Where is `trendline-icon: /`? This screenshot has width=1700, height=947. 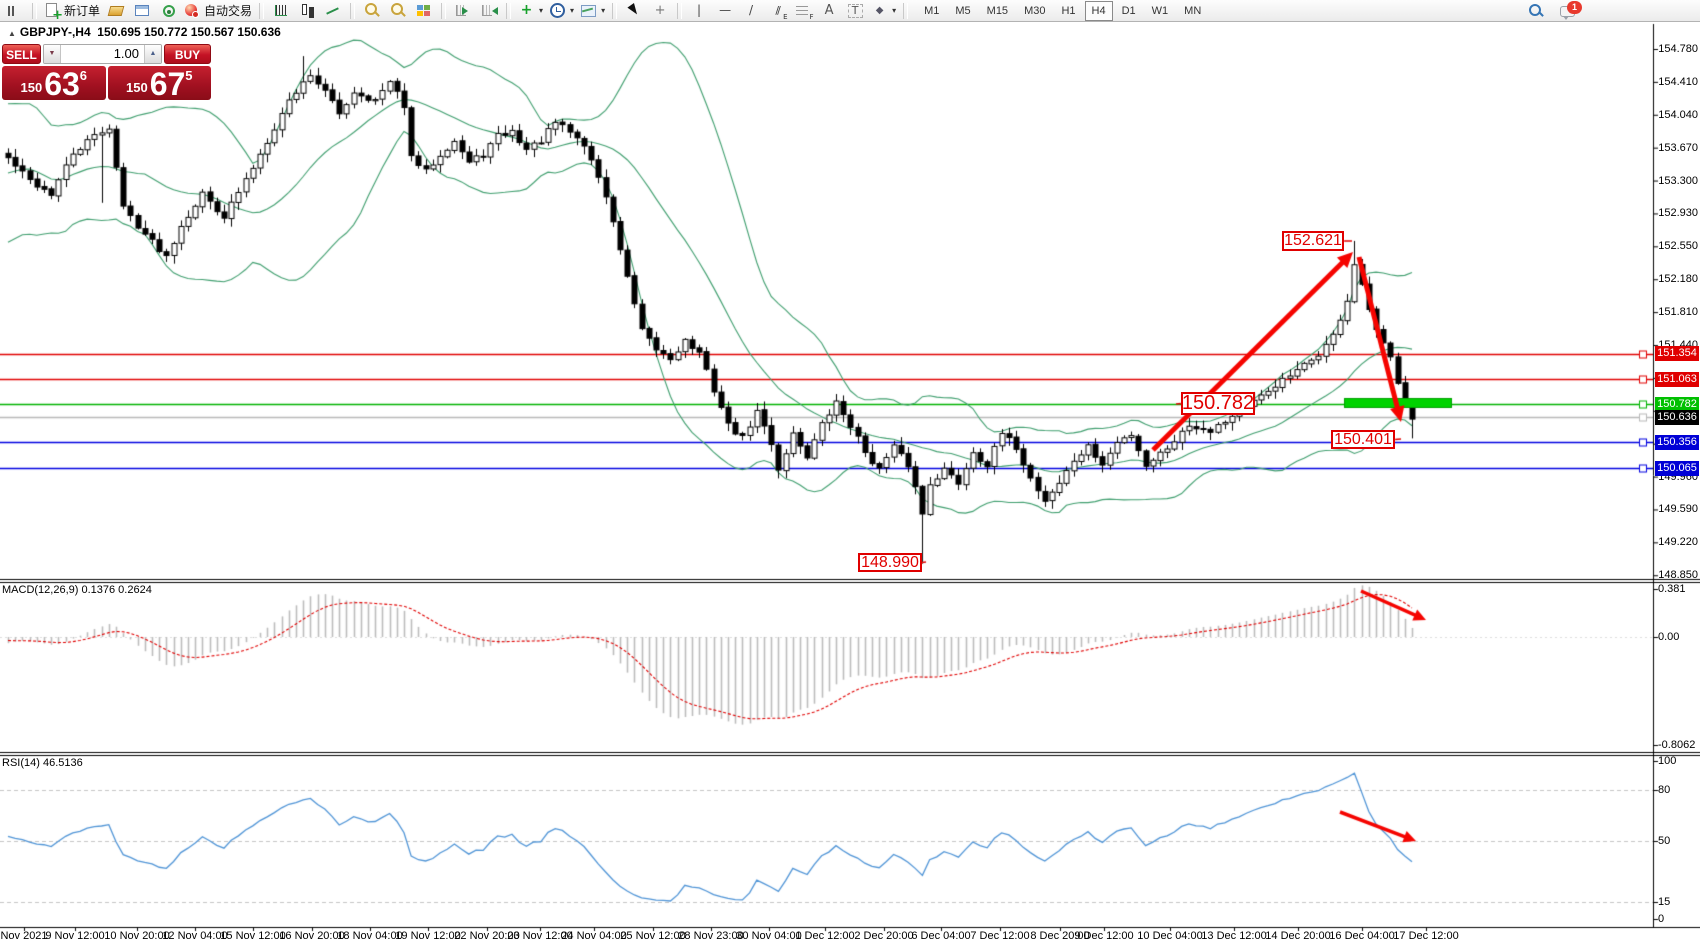
trendline-icon: / is located at coordinates (751, 11).